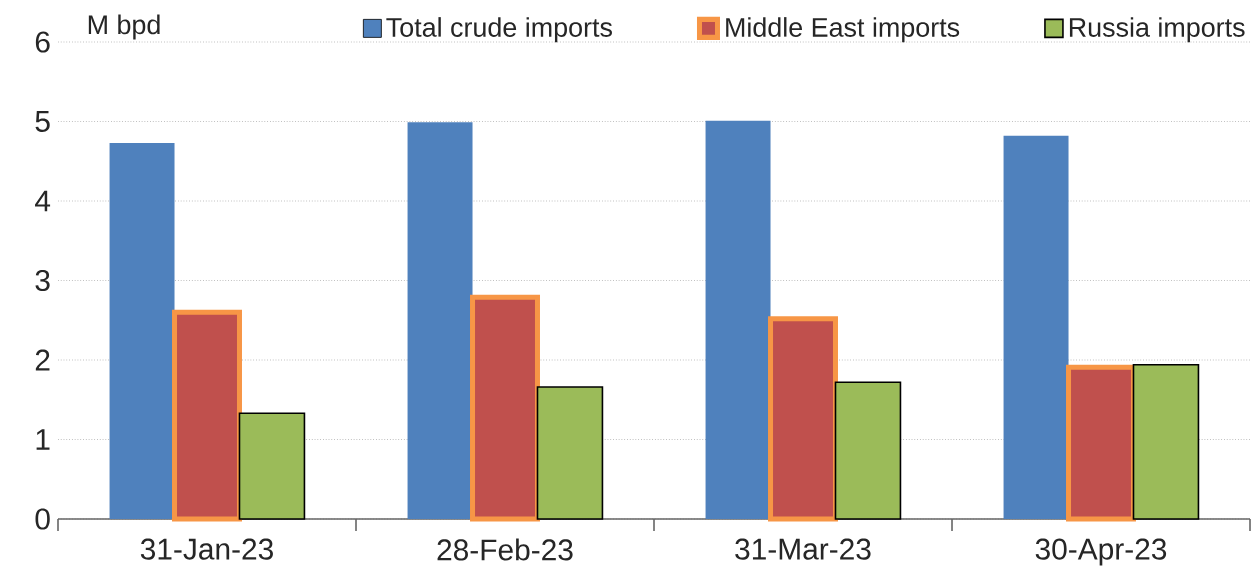 Image resolution: width=1258 pixels, height=573 pixels. What do you see at coordinates (803, 549) in the screenshot?
I see `x-tick-label: 31-Mar-23` at bounding box center [803, 549].